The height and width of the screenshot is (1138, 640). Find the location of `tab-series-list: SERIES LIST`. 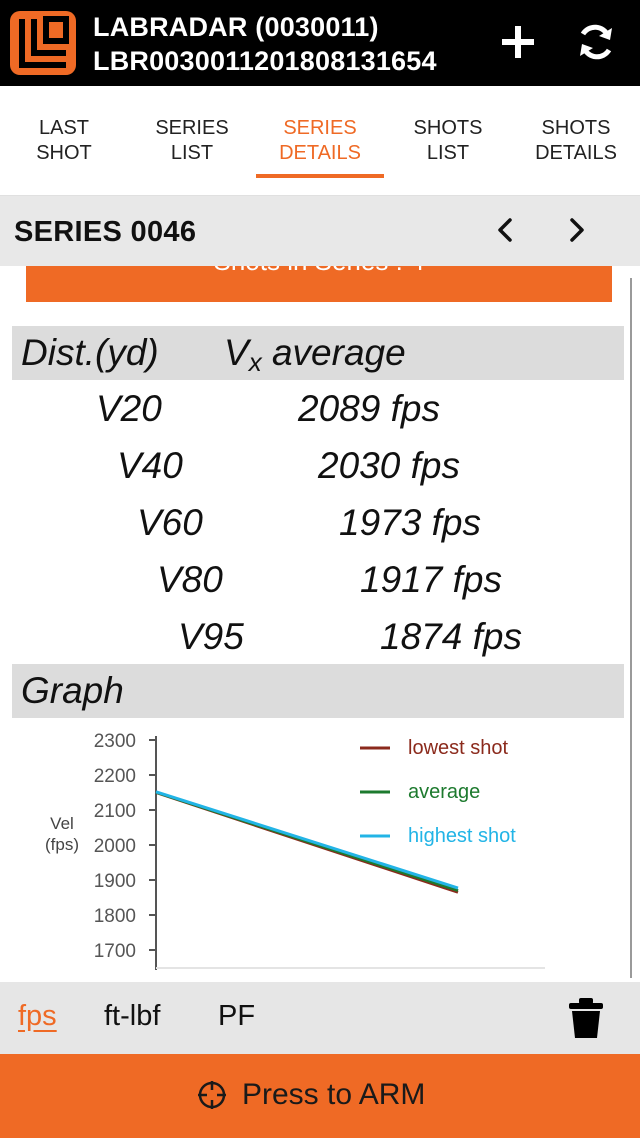

tab-series-list: SERIES LIST is located at coordinates (192, 141).